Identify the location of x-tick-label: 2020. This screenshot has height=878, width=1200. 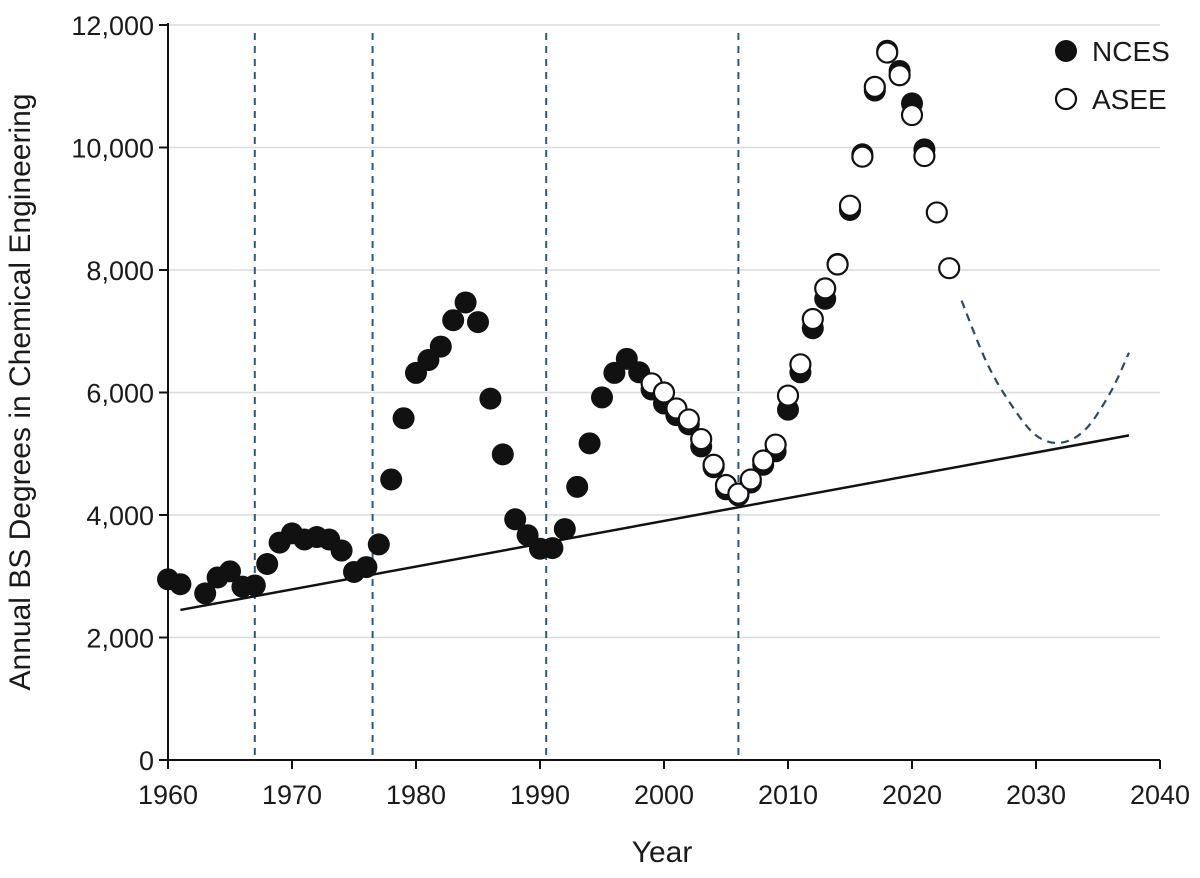
(912, 795).